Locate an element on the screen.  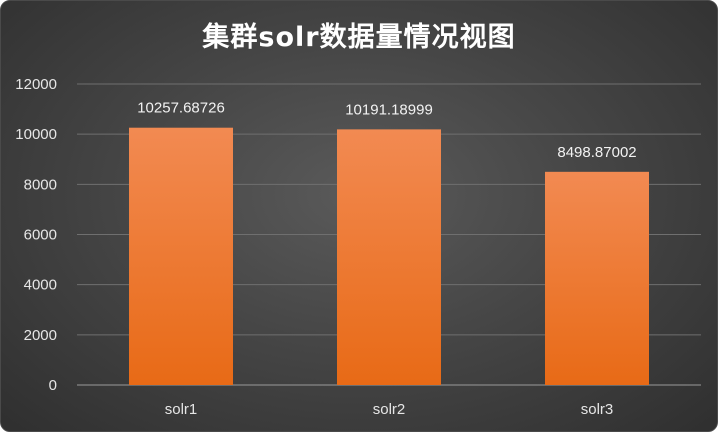
y-tick-label: 10000 is located at coordinates (36, 134).